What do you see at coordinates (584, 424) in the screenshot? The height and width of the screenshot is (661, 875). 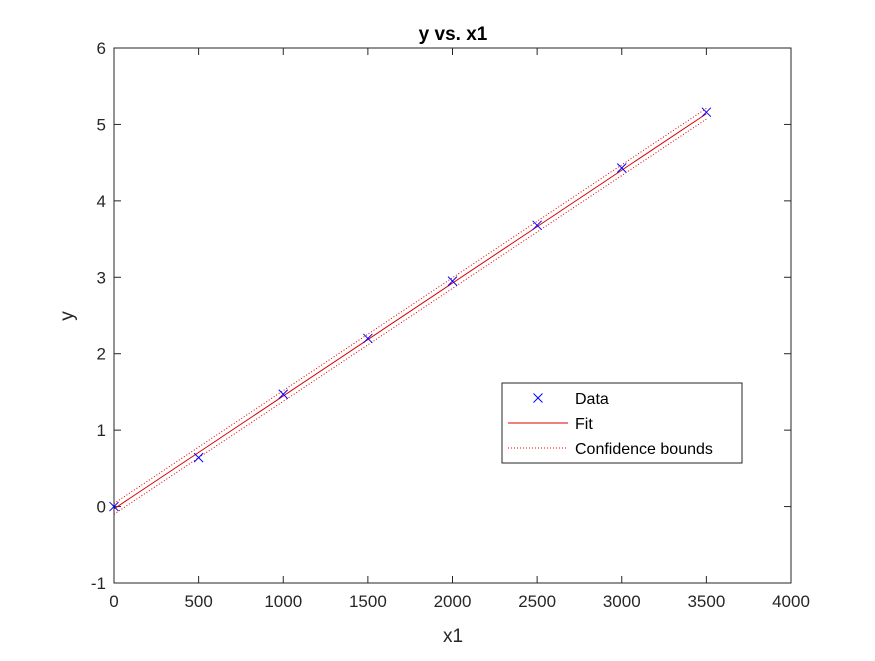 I see `legend-label-fit: Fit` at bounding box center [584, 424].